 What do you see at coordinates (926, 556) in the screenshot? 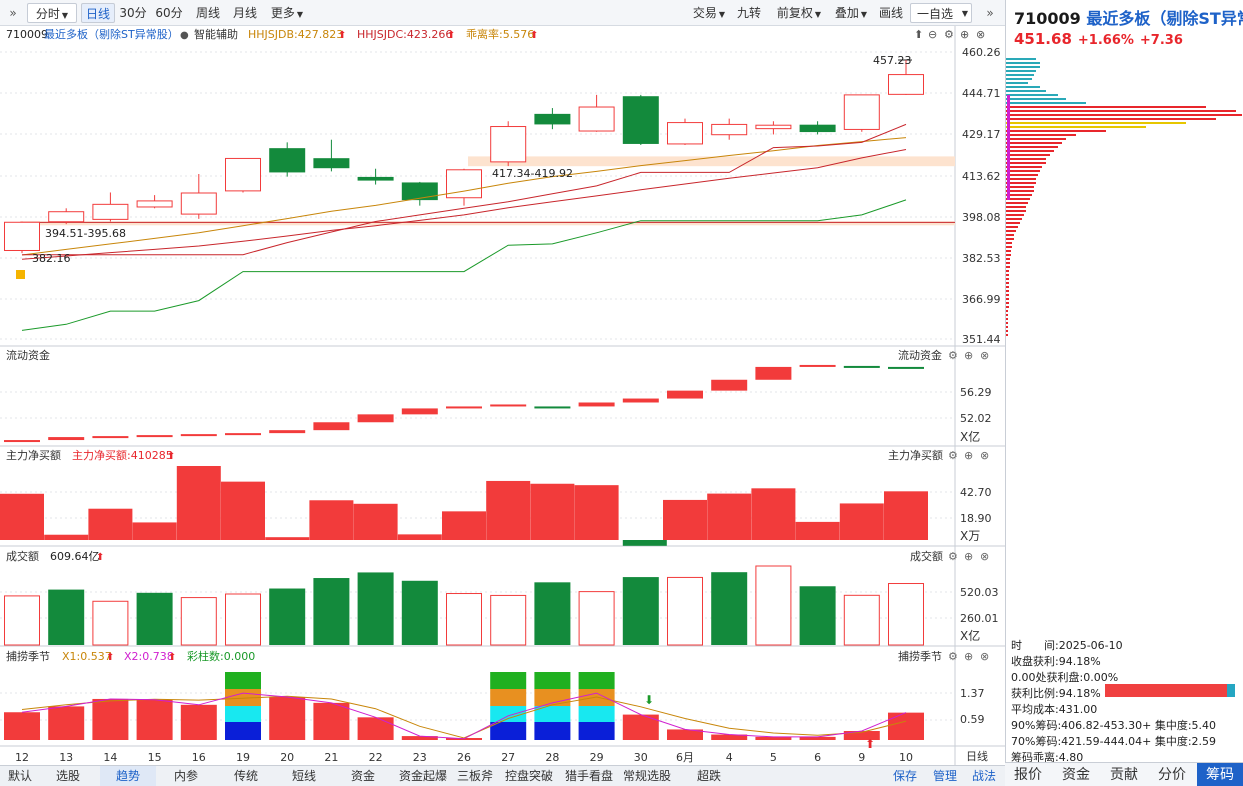
I see `vol-panel-right-title: 成交额` at bounding box center [926, 556].